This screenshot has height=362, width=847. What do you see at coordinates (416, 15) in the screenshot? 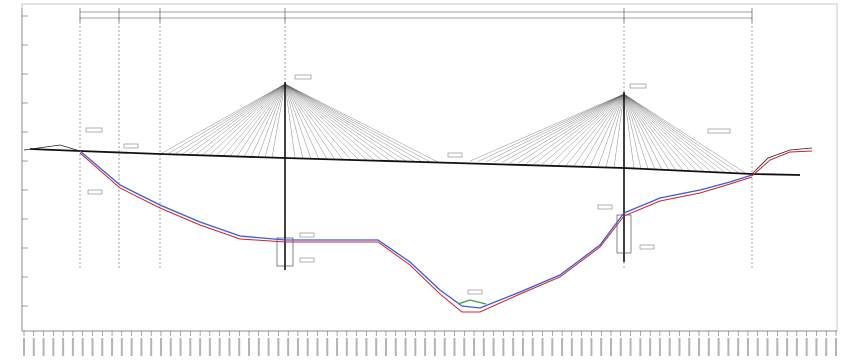
I see `top-dimension-line` at bounding box center [416, 15].